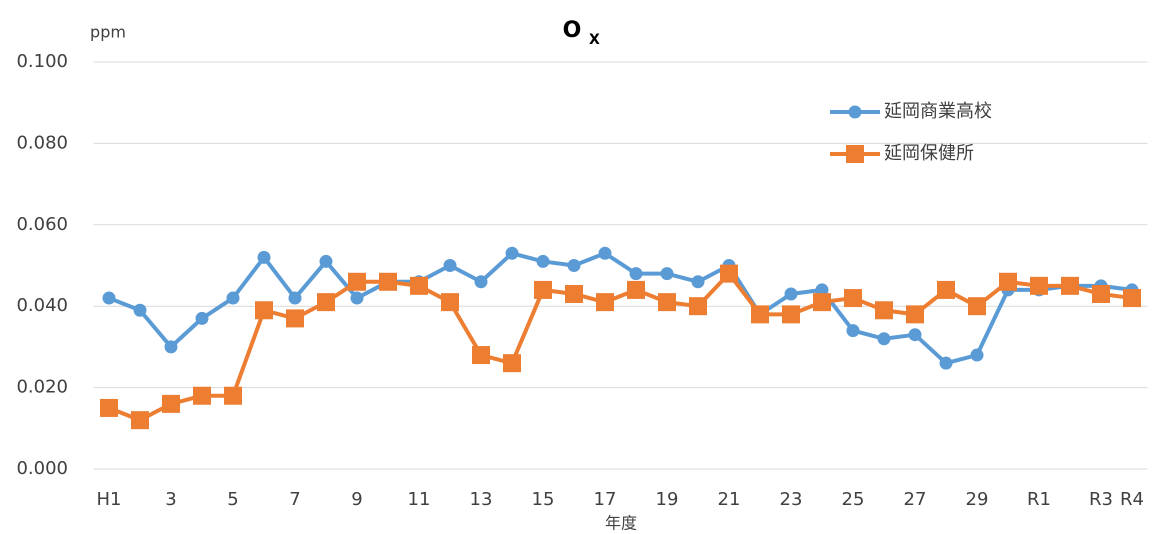 This screenshot has width=1161, height=534. Describe the element at coordinates (42, 61) in the screenshot. I see `y-tick-label: 0.100` at that location.